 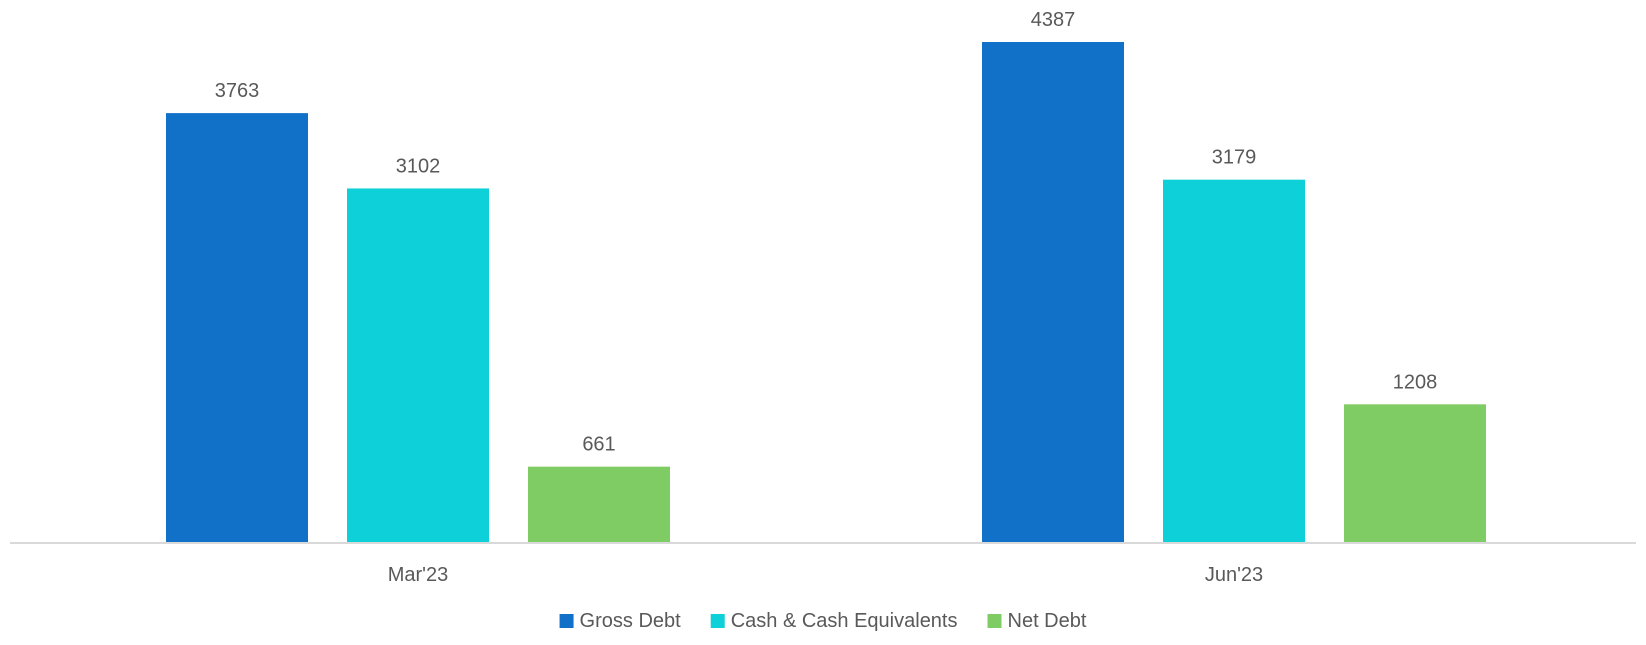 I want to click on data-label: 3763, so click(x=237, y=91).